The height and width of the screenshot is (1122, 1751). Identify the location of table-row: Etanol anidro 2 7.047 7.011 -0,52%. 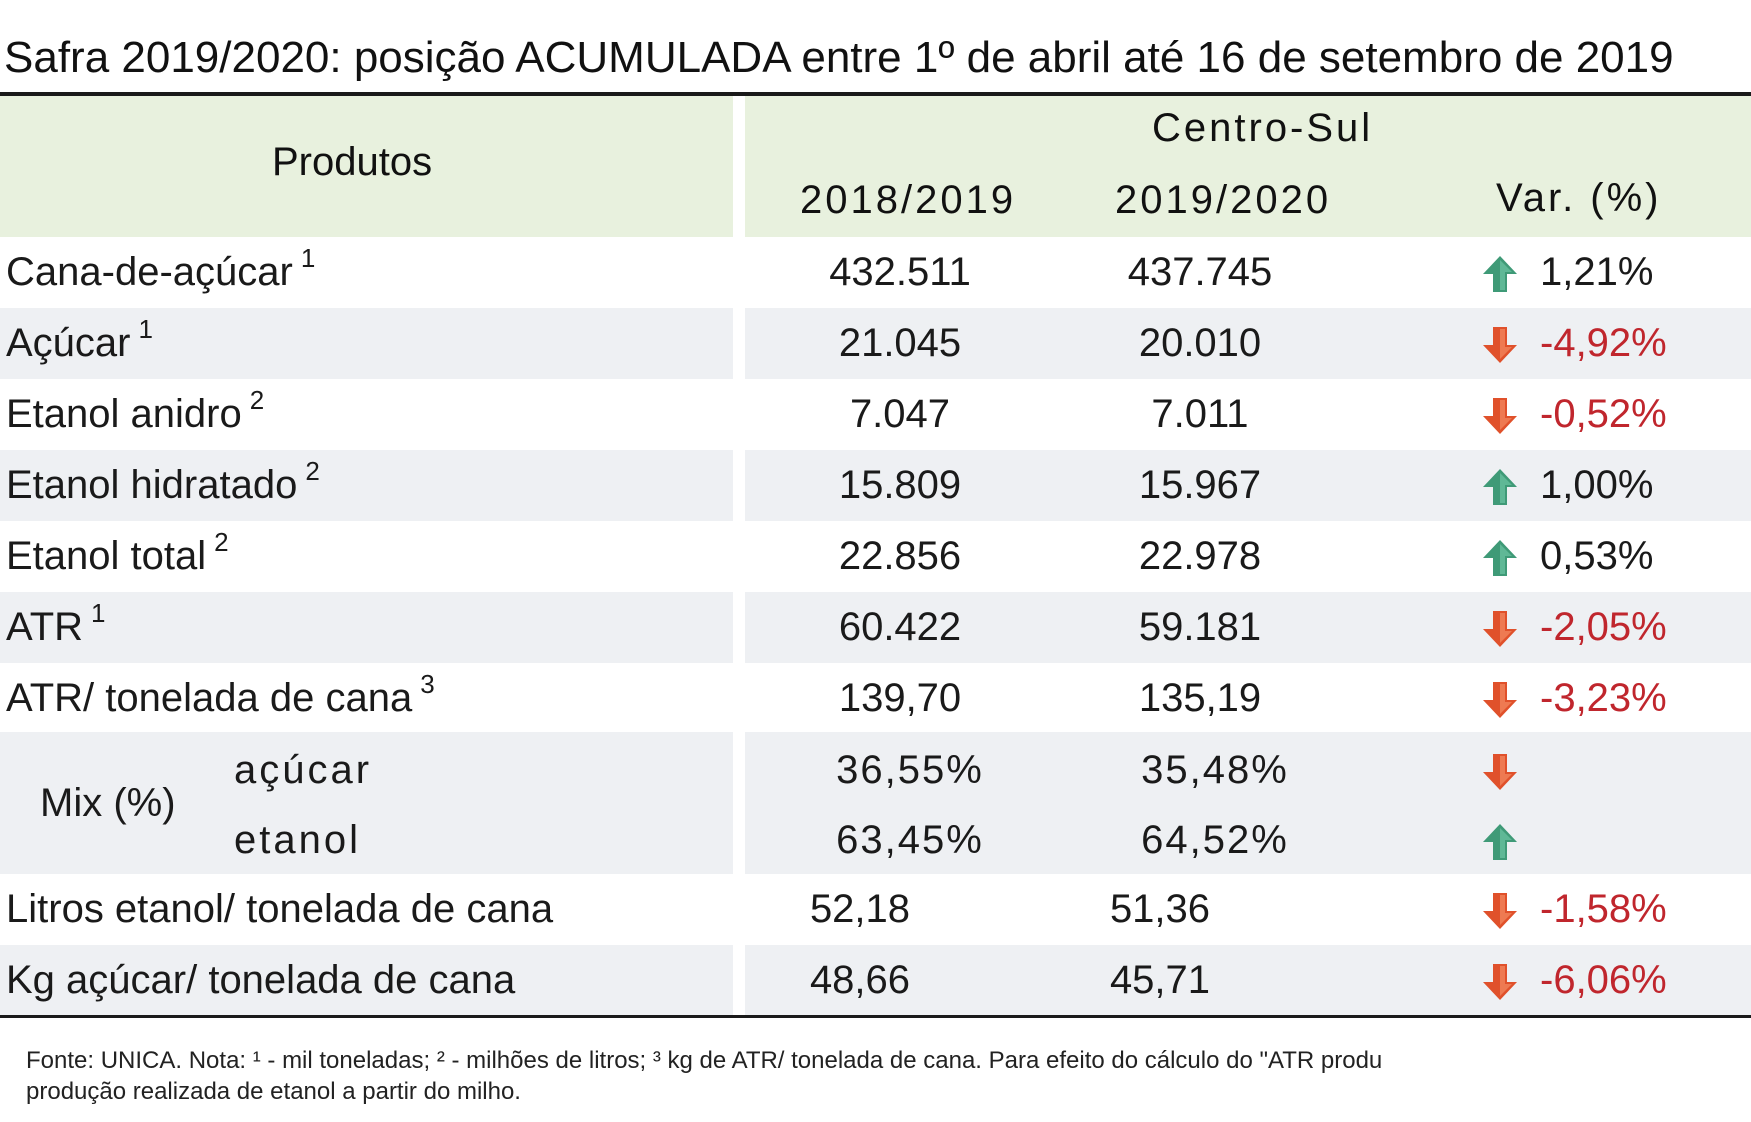
(875, 414).